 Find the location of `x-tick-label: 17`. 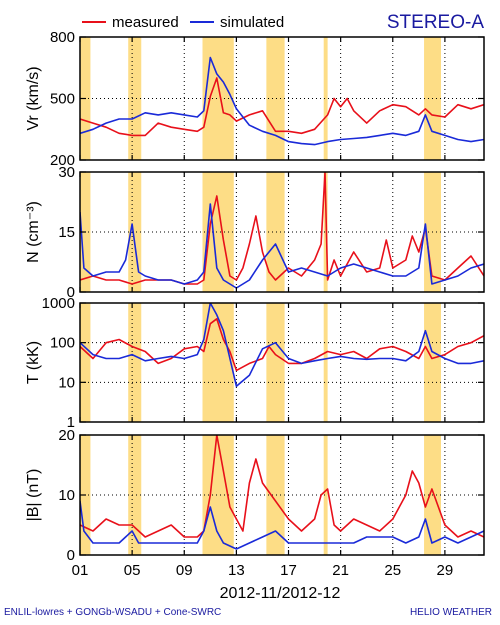

x-tick-label: 17 is located at coordinates (288, 570).